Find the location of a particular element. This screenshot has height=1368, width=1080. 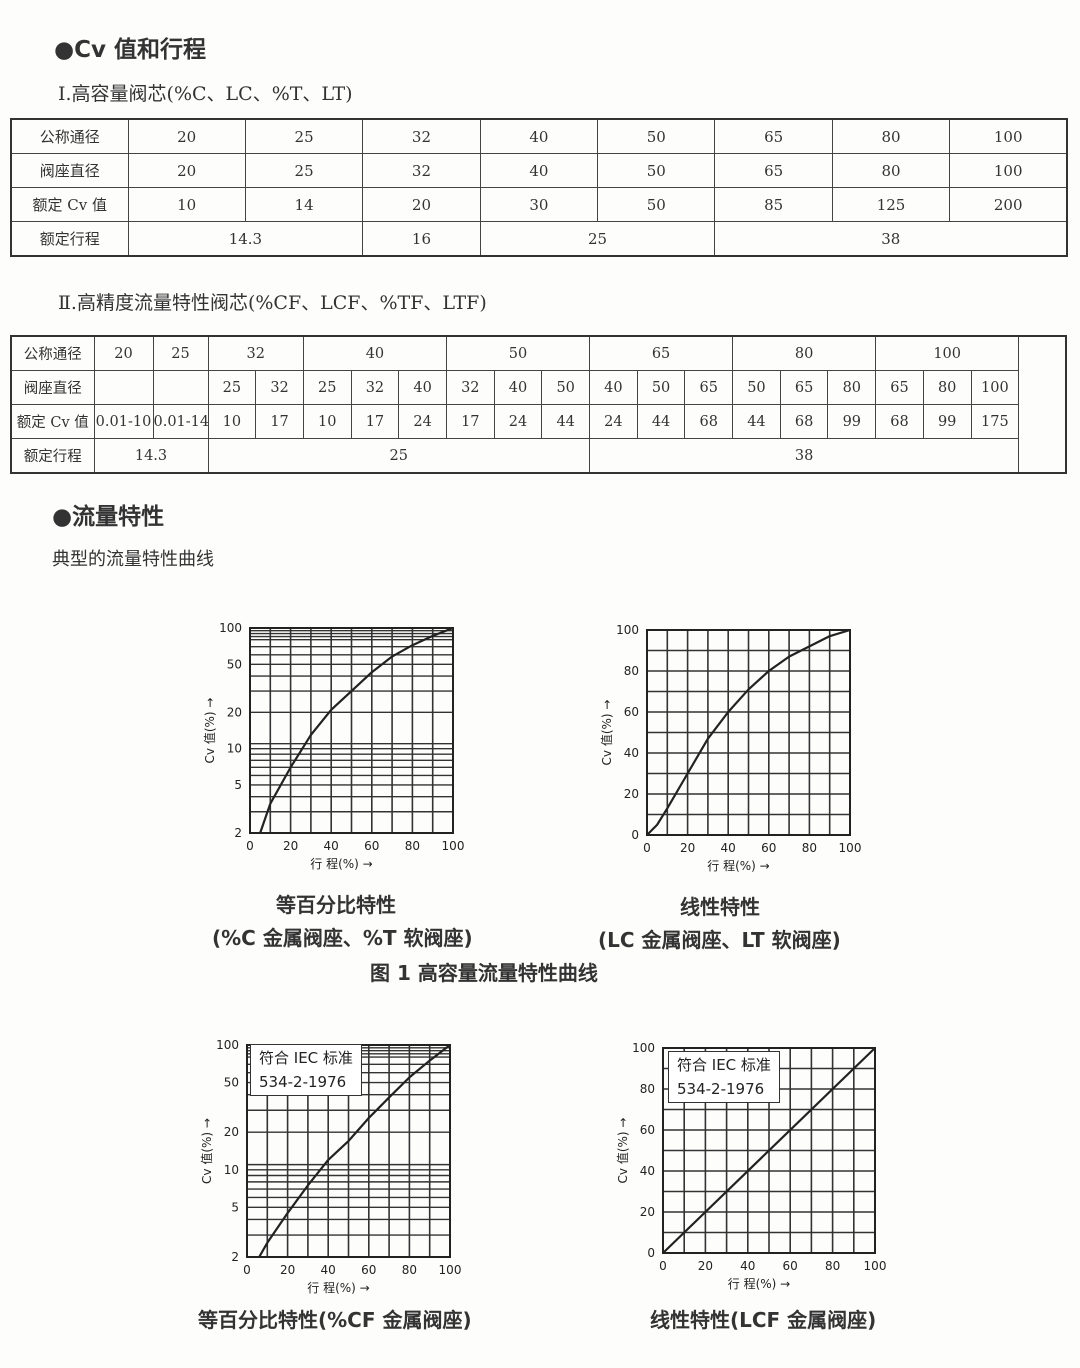

section-title-cv: ●Cv 值和行程 is located at coordinates (130, 50).